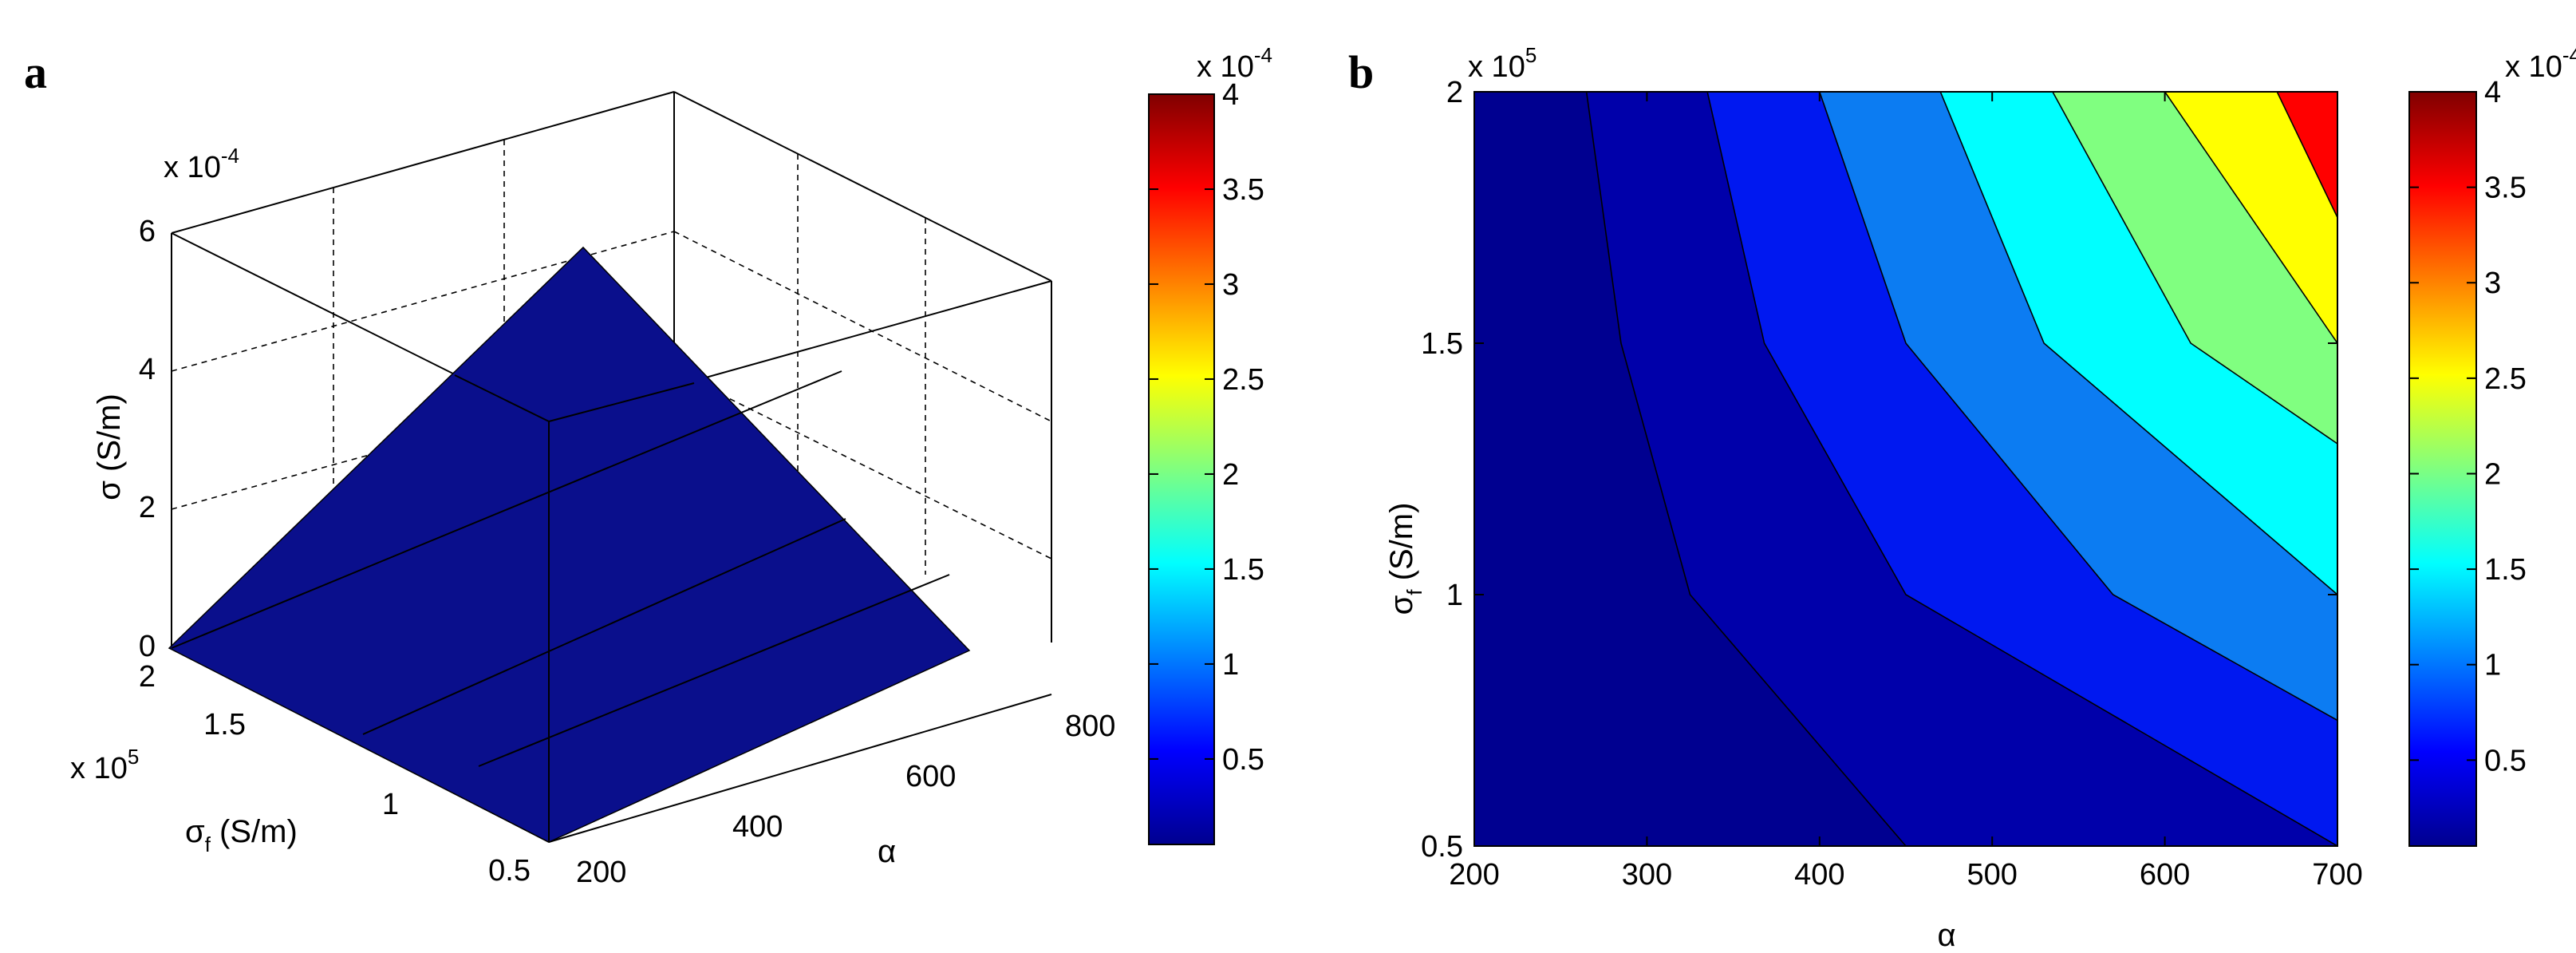 The image size is (2576, 953). I want to click on z-tick-label: 0, so click(147, 646).